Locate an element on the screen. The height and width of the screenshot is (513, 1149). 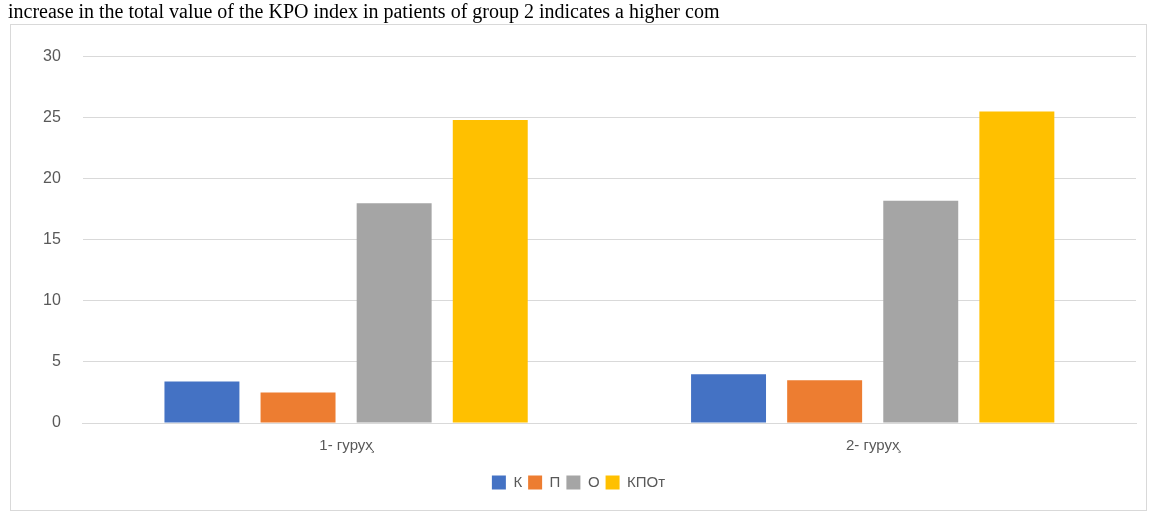
y-tick-label: 25 is located at coordinates (52, 117).